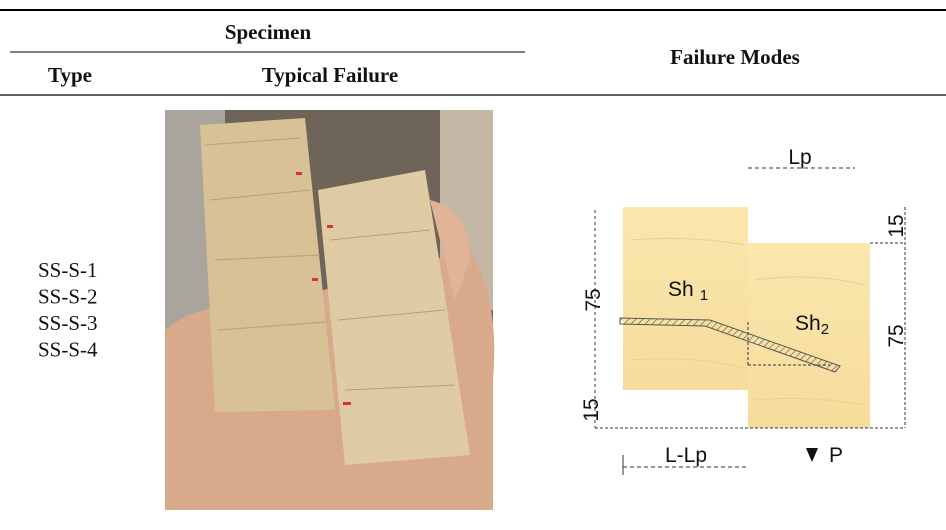 Image resolution: width=946 pixels, height=530 pixels. Describe the element at coordinates (704, 295) in the screenshot. I see `sh1-sub: 1` at that location.